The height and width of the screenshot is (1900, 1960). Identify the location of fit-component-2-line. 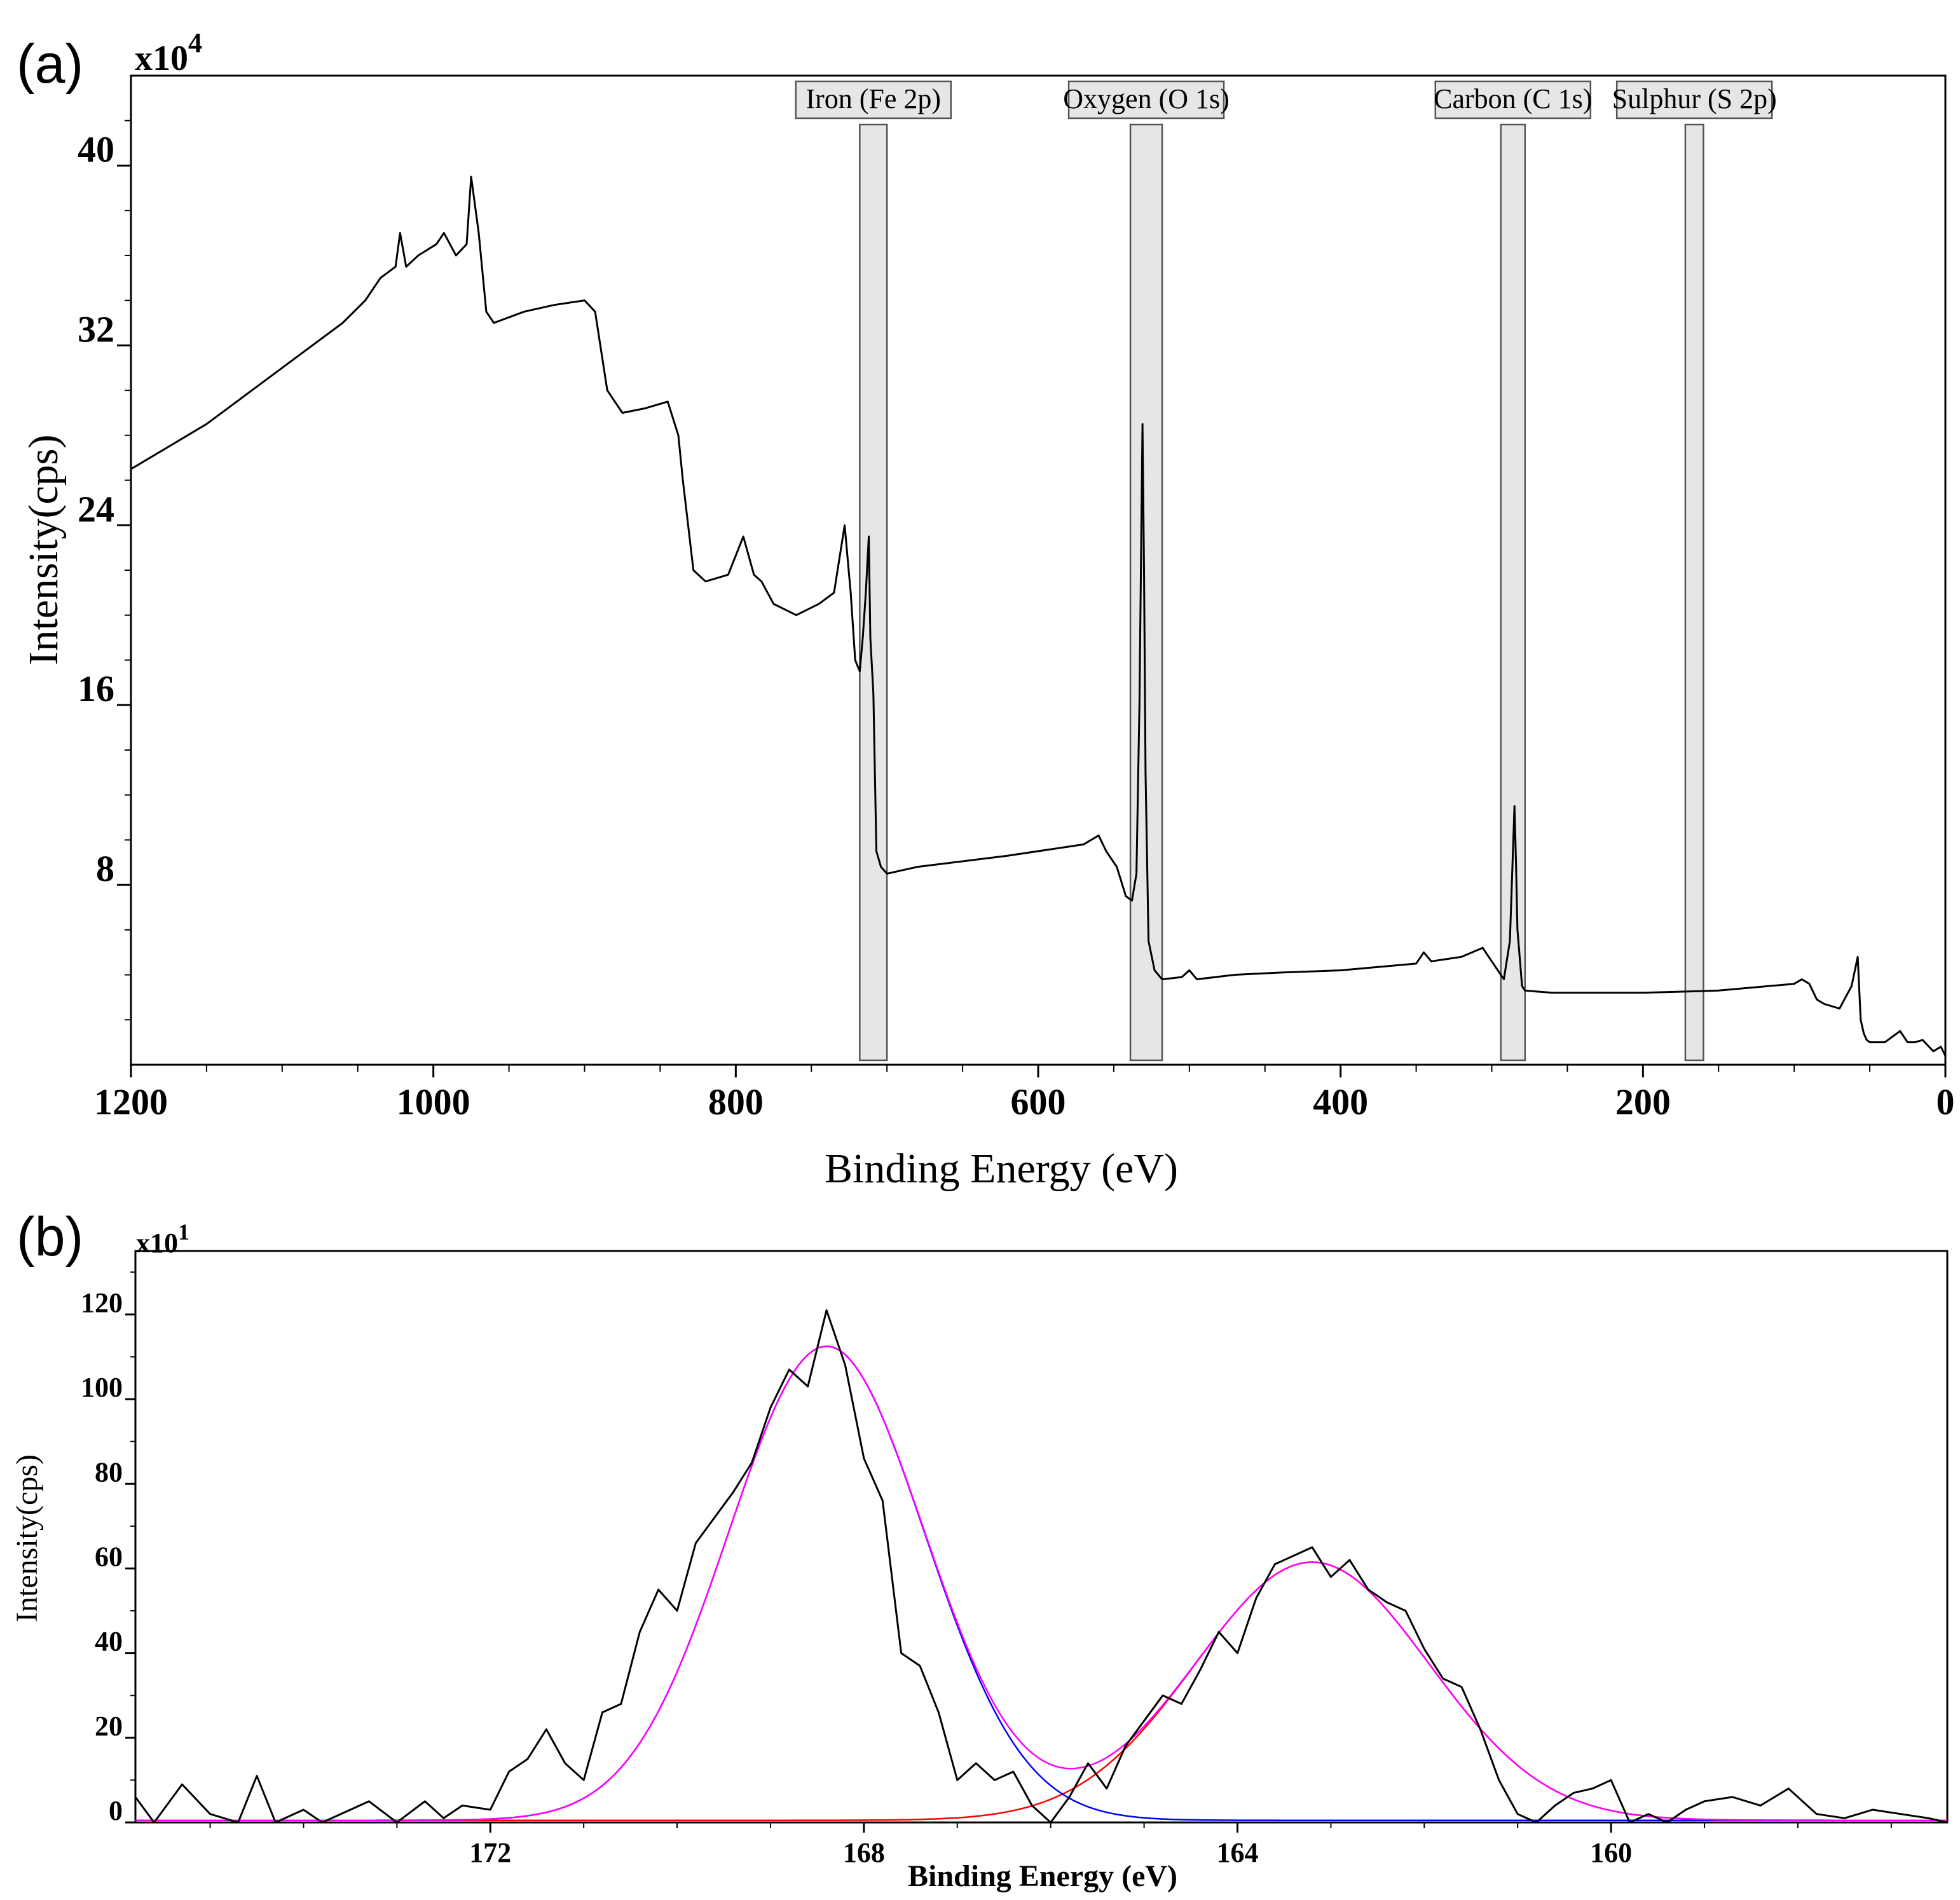
(1041, 1691).